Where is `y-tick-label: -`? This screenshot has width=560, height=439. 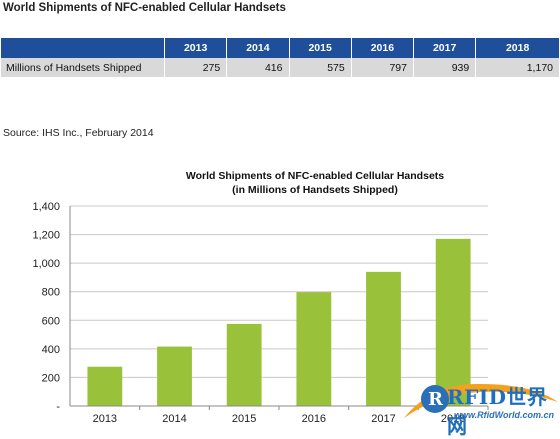 y-tick-label: - is located at coordinates (58, 407).